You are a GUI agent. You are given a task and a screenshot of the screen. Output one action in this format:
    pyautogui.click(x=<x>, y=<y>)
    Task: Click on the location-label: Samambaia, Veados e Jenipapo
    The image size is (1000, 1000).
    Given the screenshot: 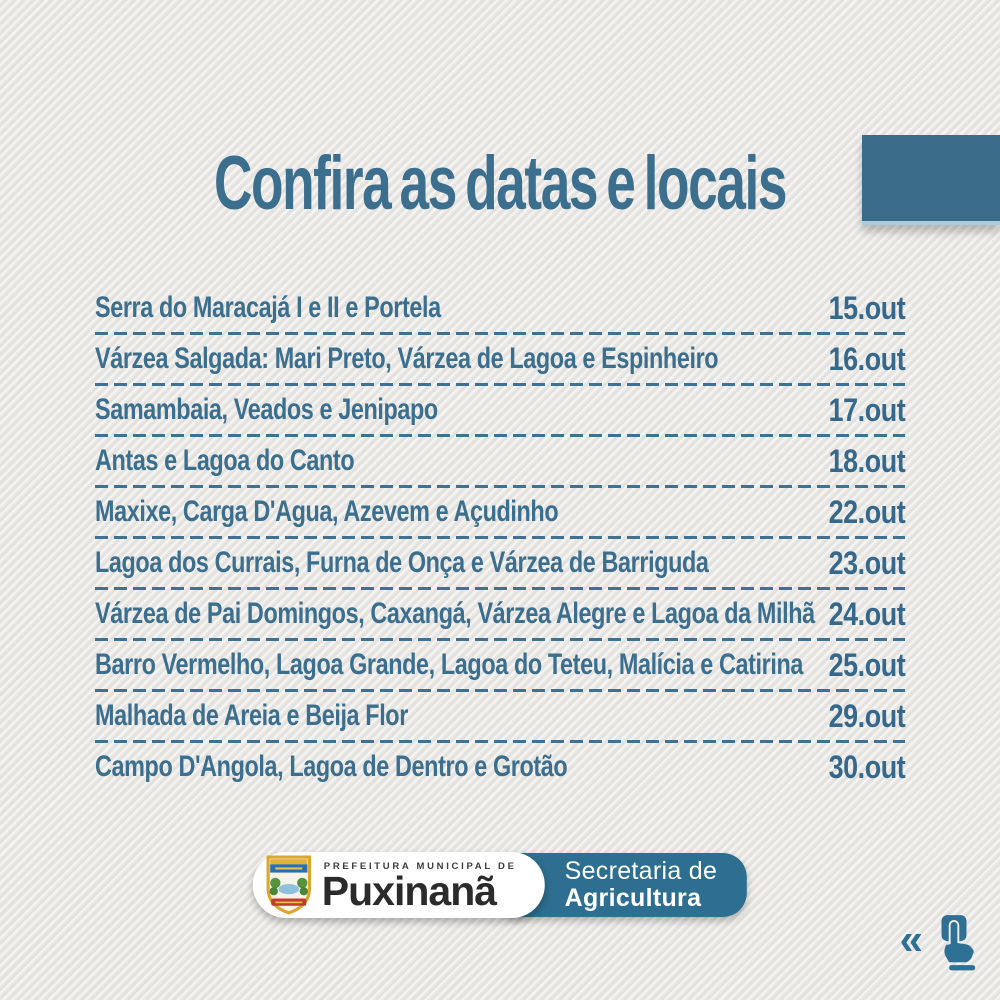 What is the action you would take?
    pyautogui.click(x=266, y=409)
    